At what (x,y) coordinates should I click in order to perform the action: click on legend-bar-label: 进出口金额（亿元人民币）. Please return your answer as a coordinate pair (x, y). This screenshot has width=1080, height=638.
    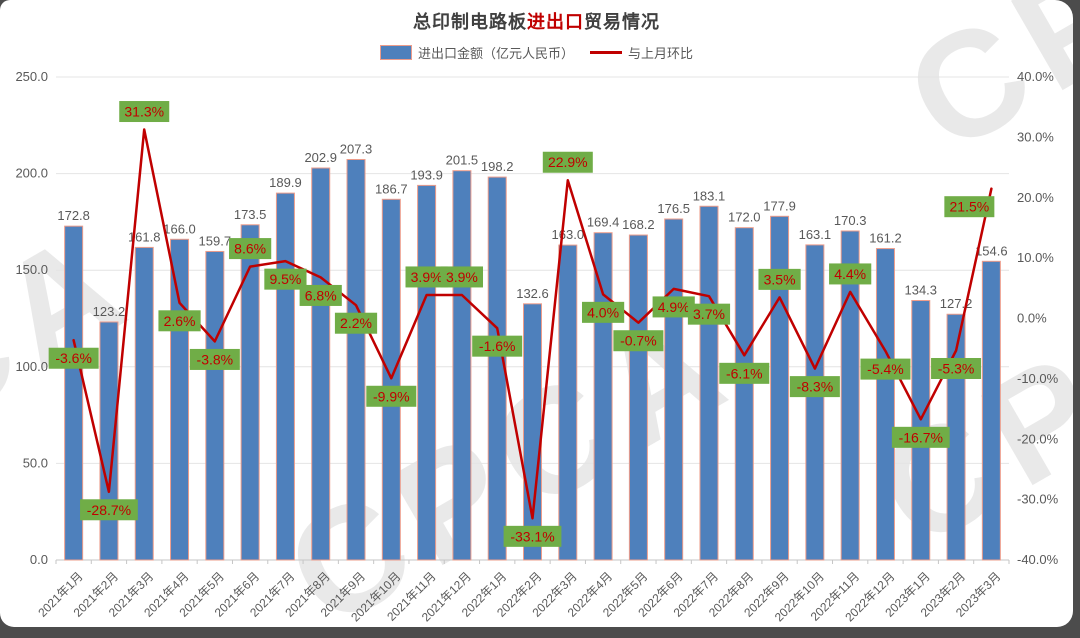
    Looking at the image, I should click on (495, 53).